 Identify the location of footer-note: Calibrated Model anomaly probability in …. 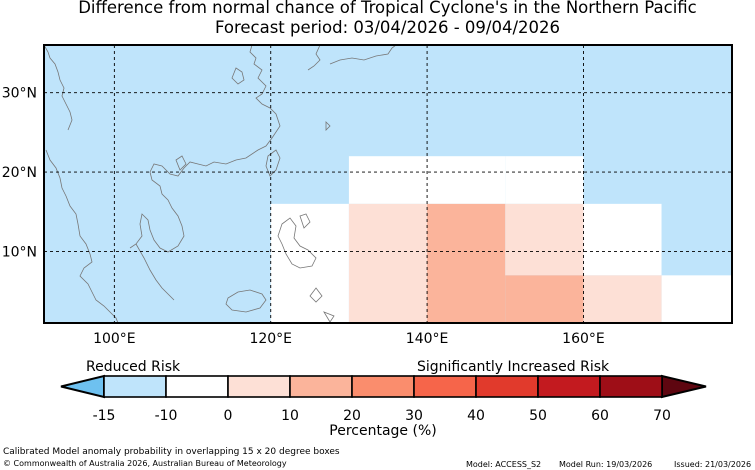
(171, 452).